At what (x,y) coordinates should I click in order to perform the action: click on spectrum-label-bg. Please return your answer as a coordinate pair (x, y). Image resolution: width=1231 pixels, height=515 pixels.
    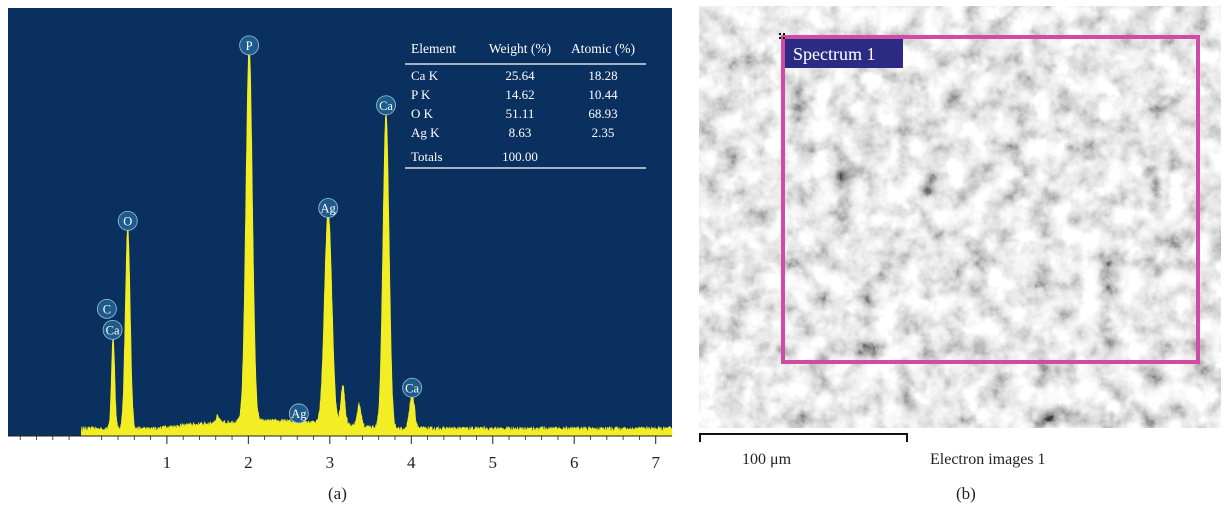
    Looking at the image, I should click on (844, 53).